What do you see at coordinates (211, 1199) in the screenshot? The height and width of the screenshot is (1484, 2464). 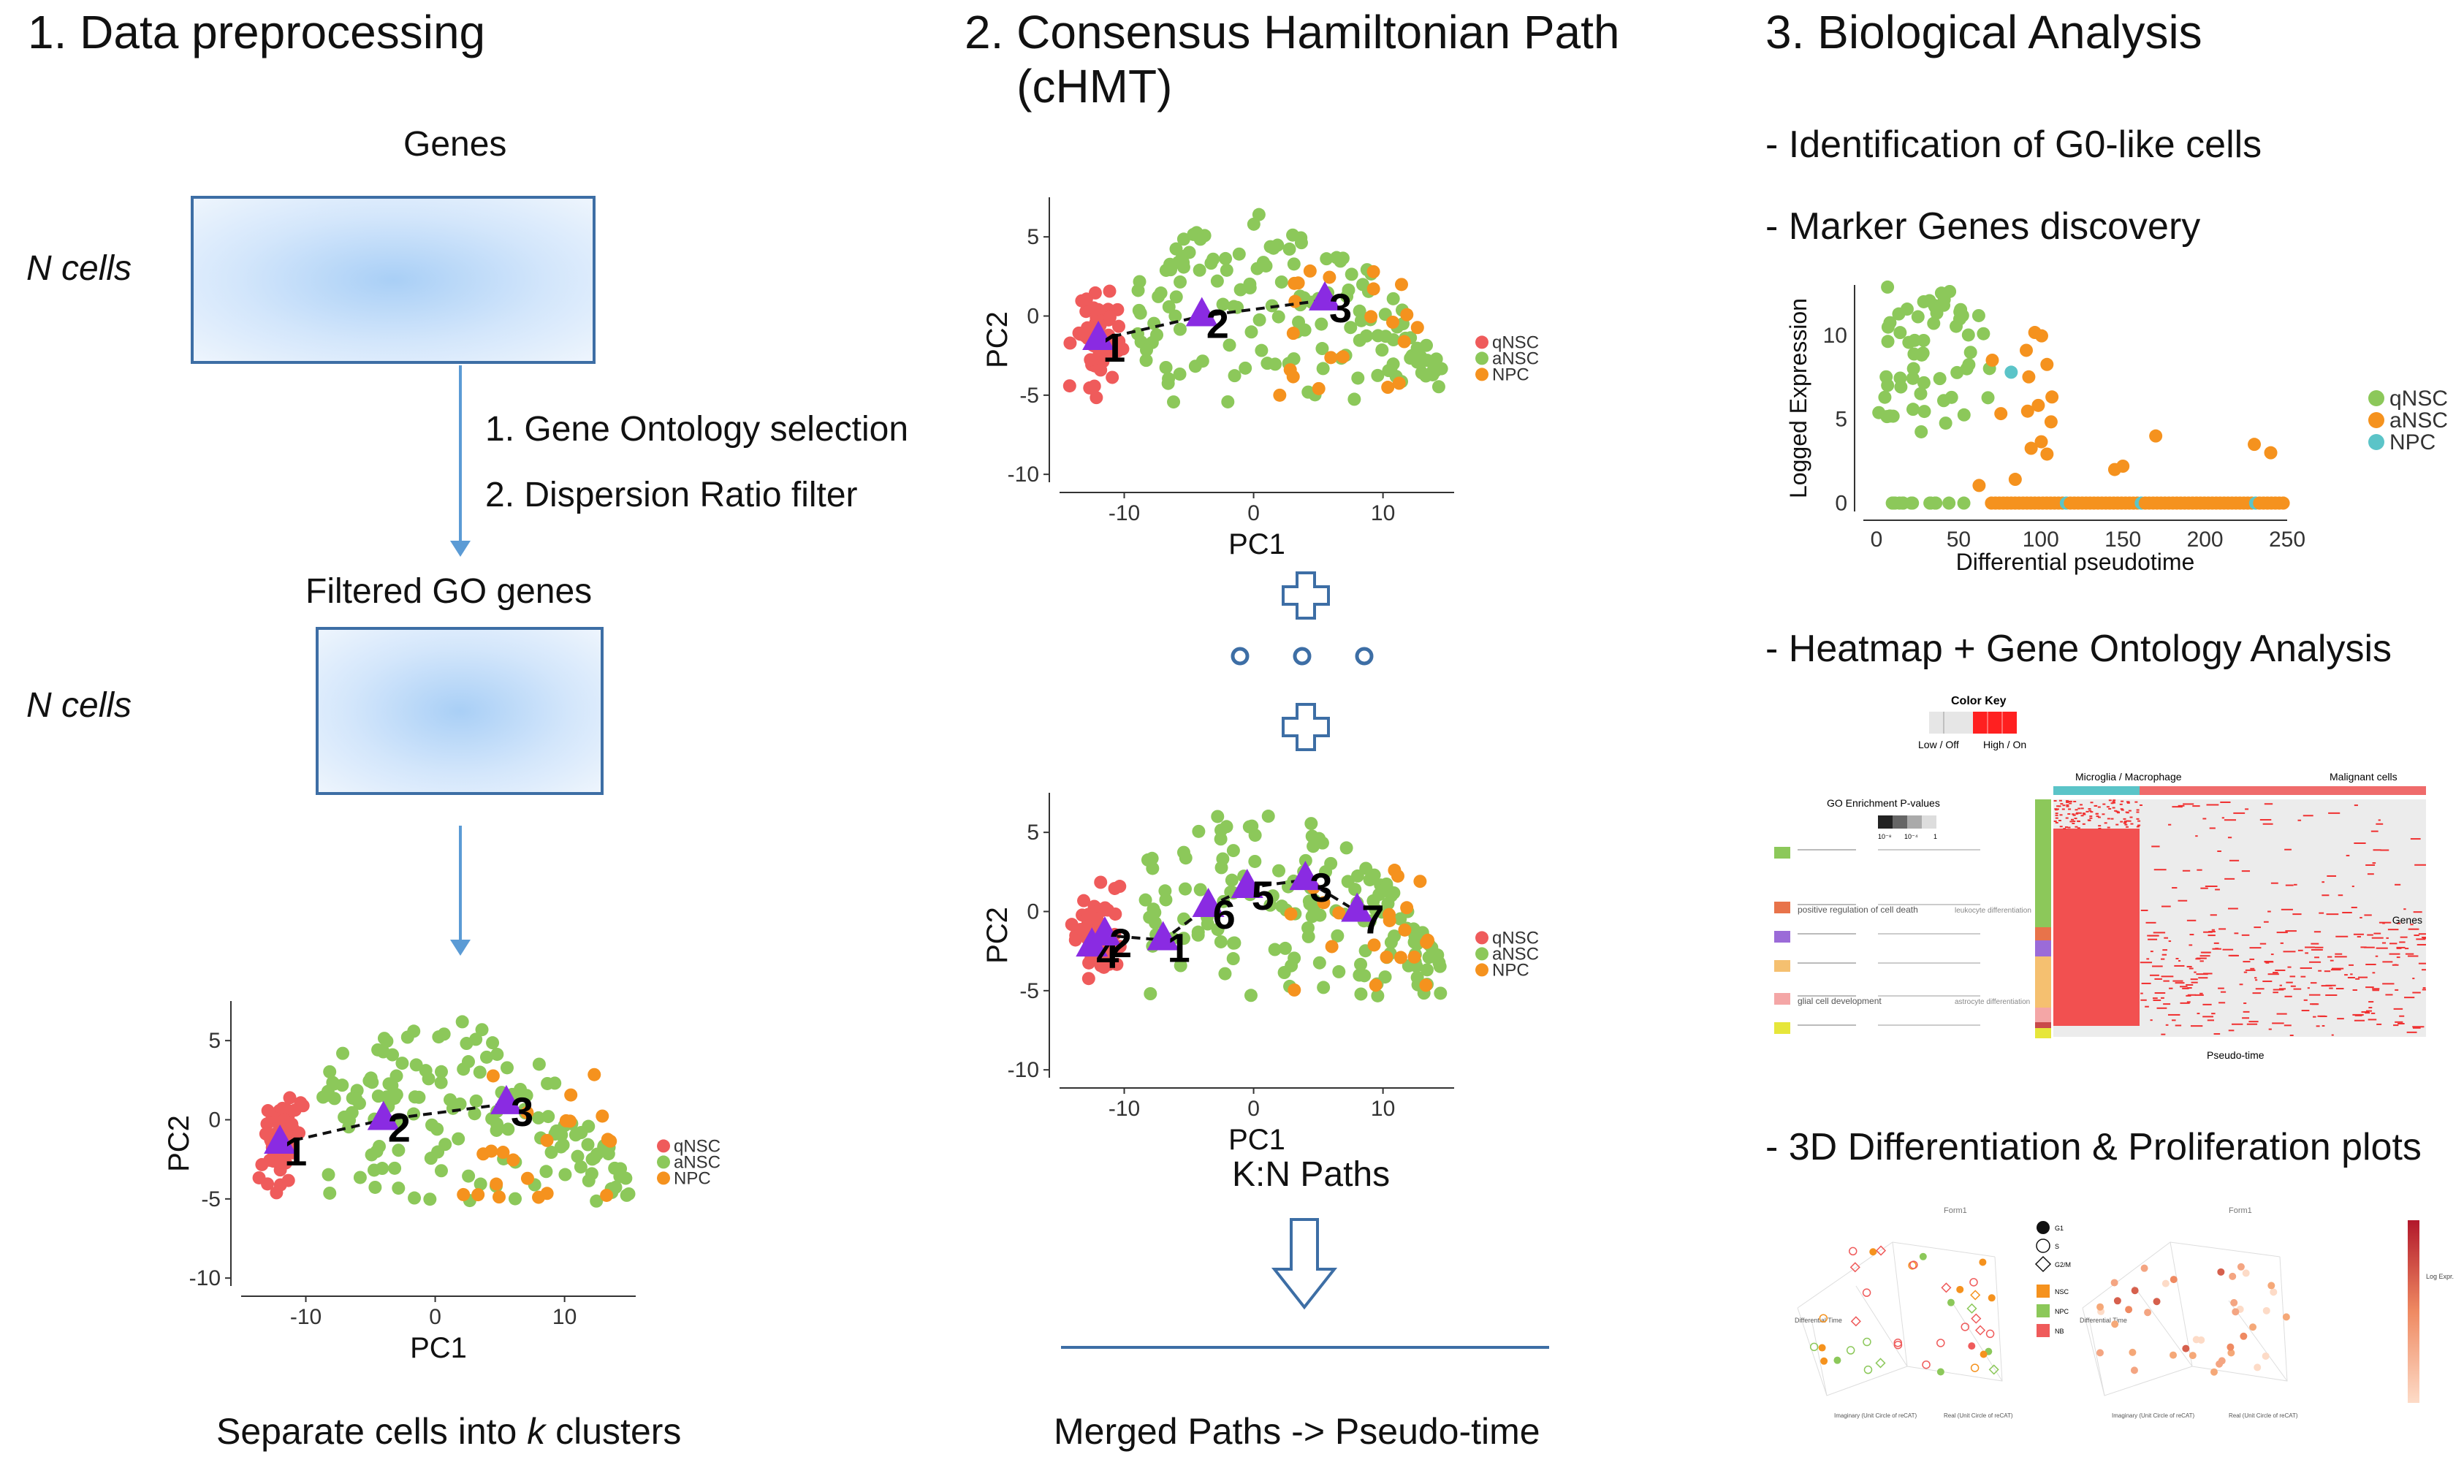 I see `y-tick-label: -5` at bounding box center [211, 1199].